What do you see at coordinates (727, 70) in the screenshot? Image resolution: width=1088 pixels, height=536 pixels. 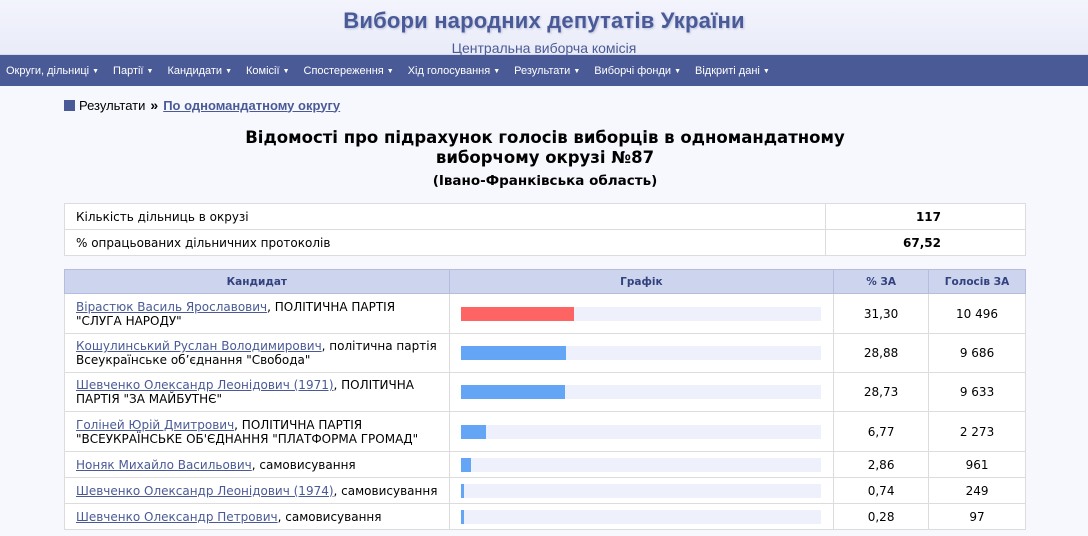 I see `nav-item-label: Відкриті дані` at bounding box center [727, 70].